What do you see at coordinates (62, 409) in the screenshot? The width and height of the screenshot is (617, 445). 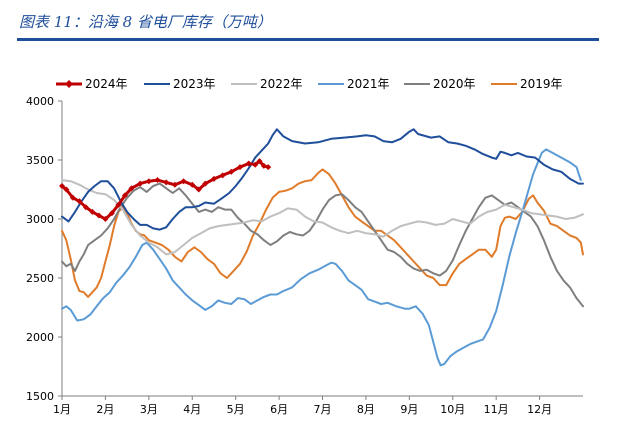 I see `x-tick-label: 1月` at bounding box center [62, 409].